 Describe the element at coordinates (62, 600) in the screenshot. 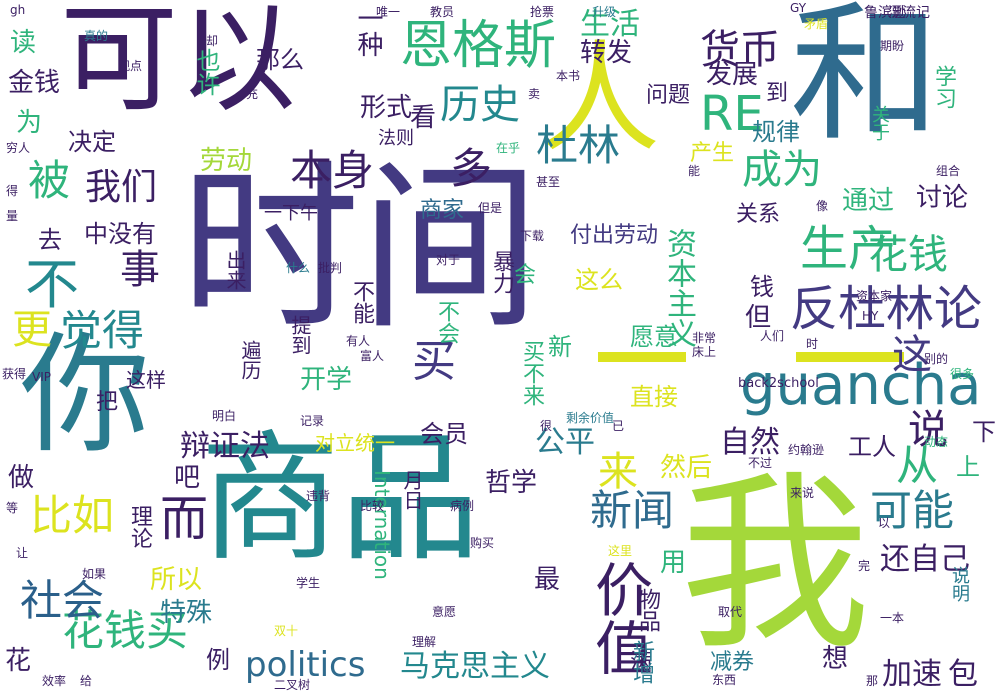

I see `cloud-word: 社会` at that location.